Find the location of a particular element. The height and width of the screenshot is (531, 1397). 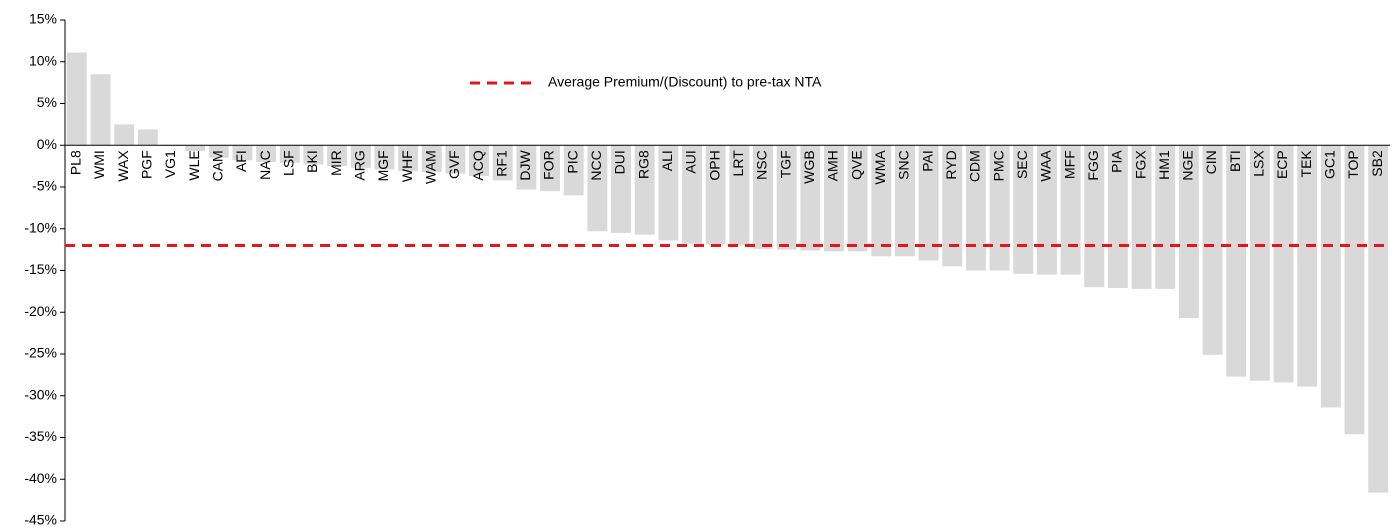

x-tick-label: ECP is located at coordinates (1282, 164).